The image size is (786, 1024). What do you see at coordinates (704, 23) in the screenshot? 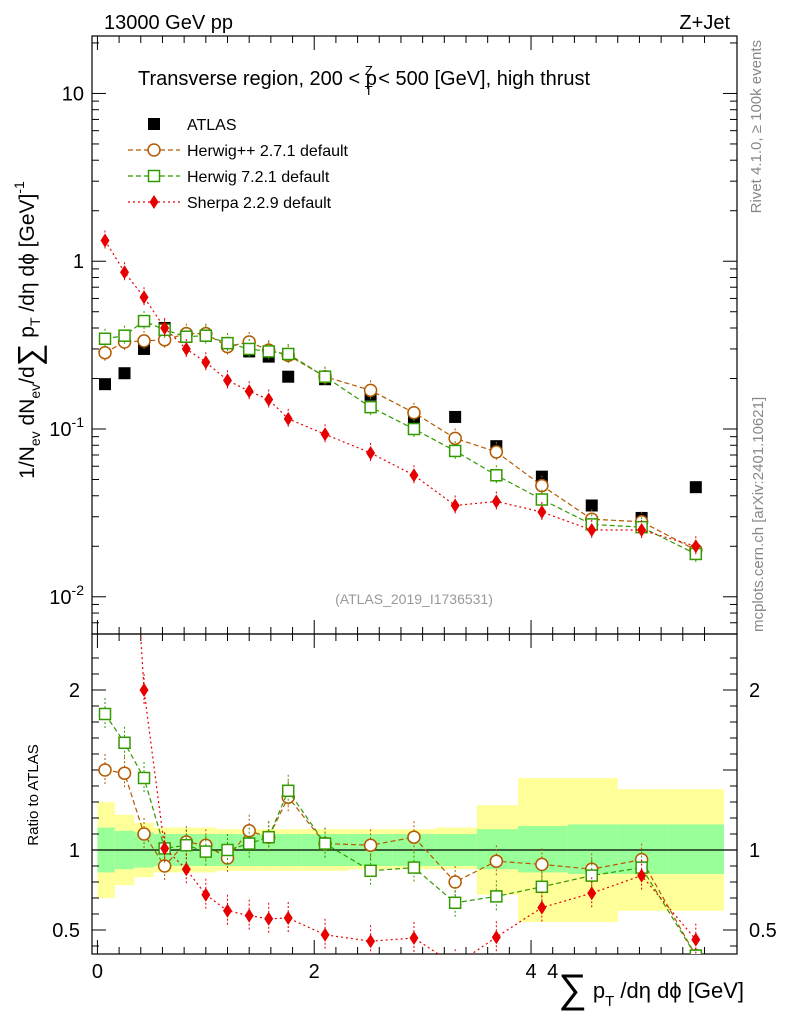
I see `process-label: Z+Jet` at bounding box center [704, 23].